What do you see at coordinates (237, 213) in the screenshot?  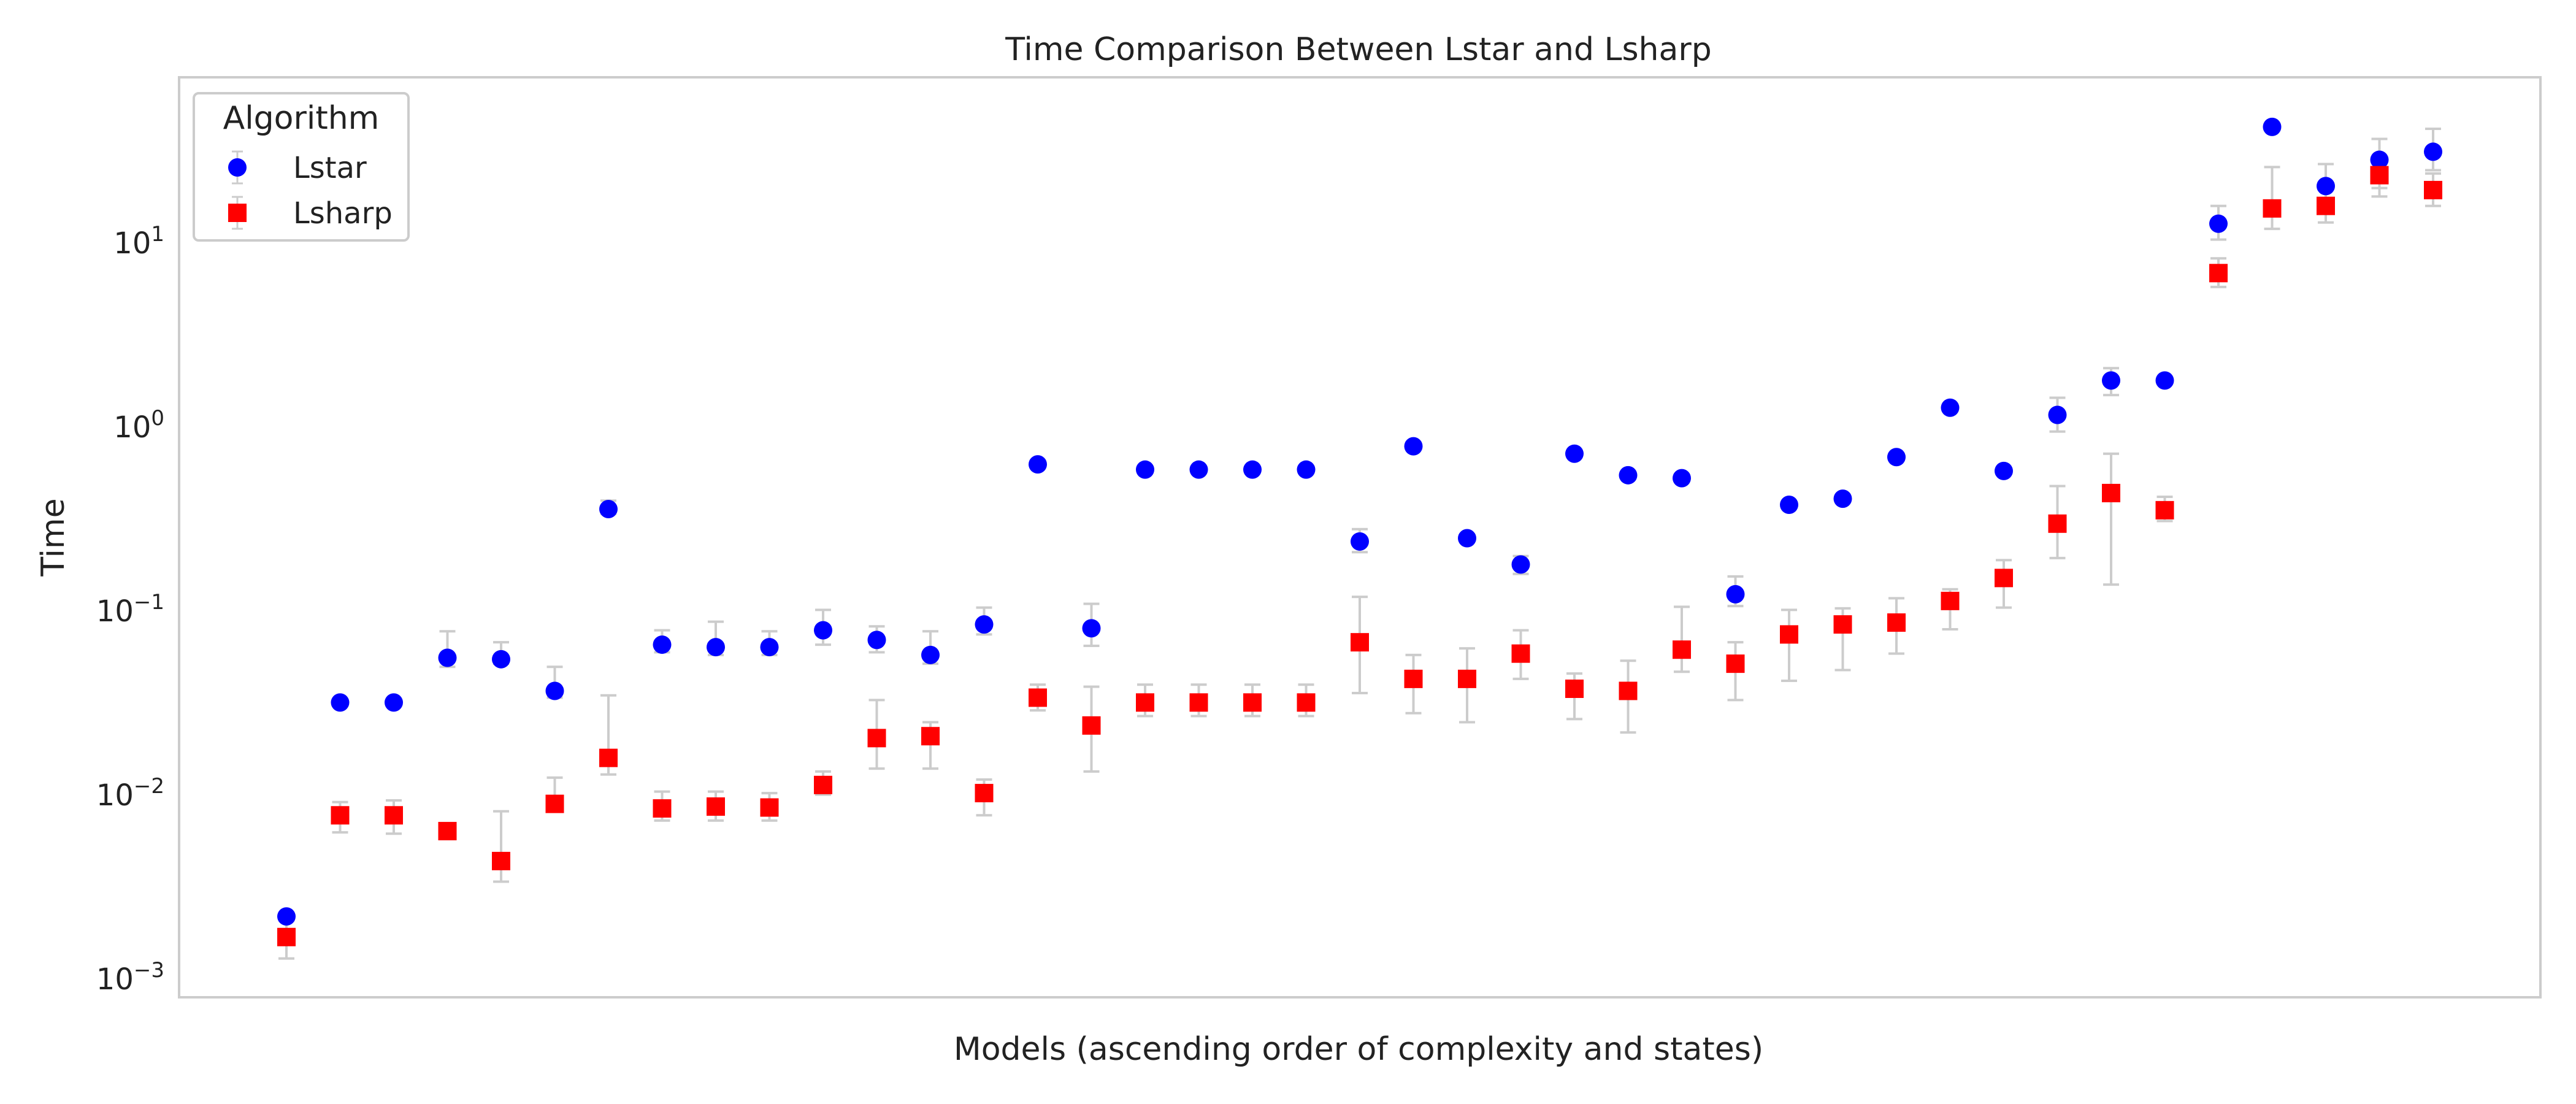 I see `legend-marker-lsharp` at bounding box center [237, 213].